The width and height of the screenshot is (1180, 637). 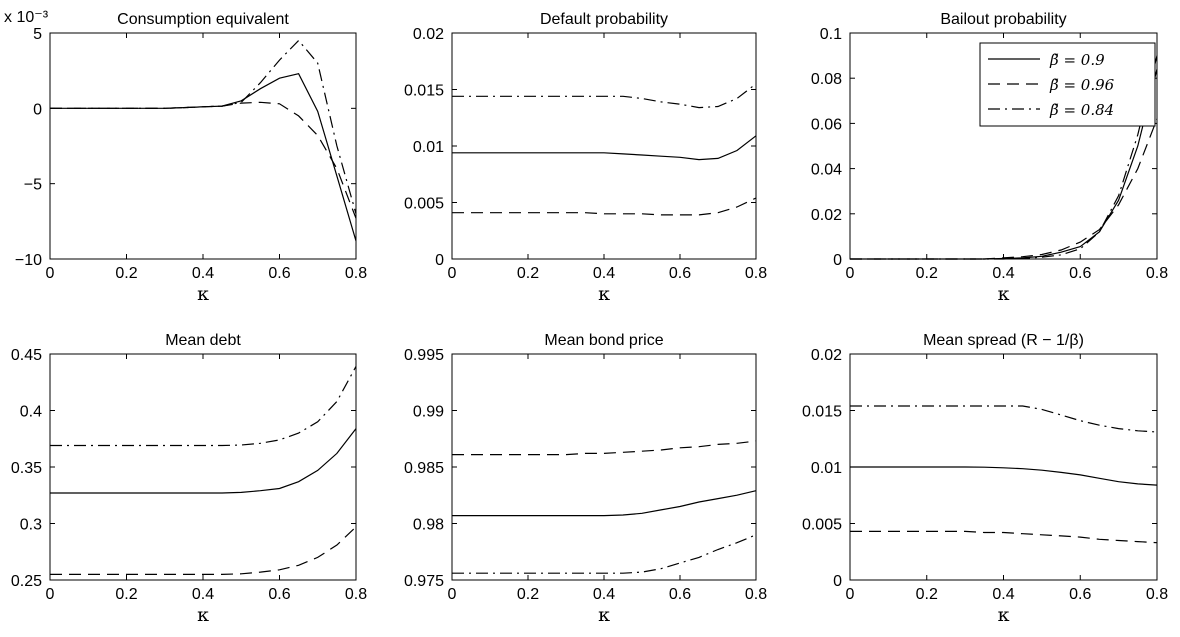 I want to click on y-tick-label: 0.975, so click(x=424, y=581).